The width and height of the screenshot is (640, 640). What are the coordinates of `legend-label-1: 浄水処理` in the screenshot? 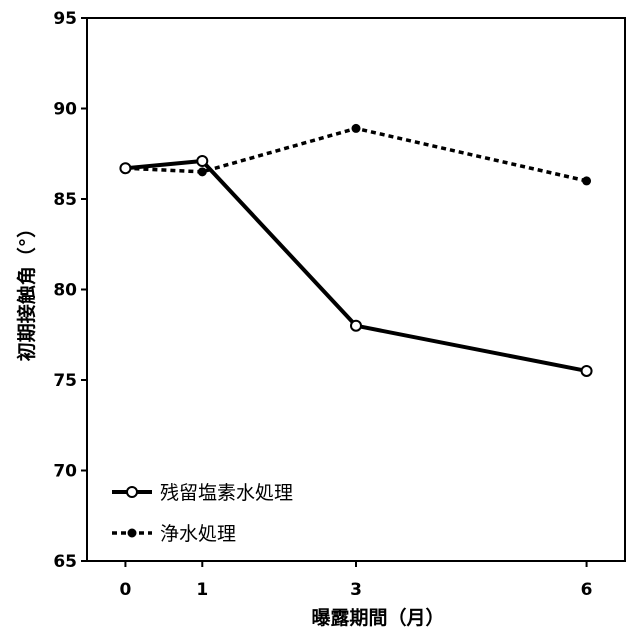 It's located at (198, 534).